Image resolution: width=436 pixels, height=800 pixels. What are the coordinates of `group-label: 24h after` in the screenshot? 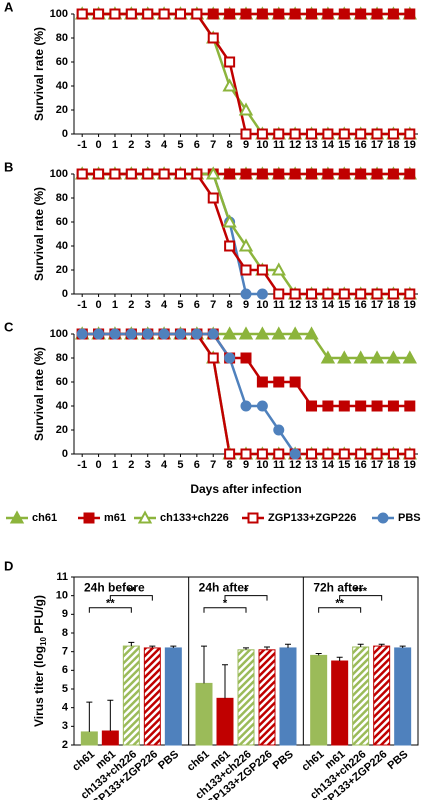 It's located at (224, 587).